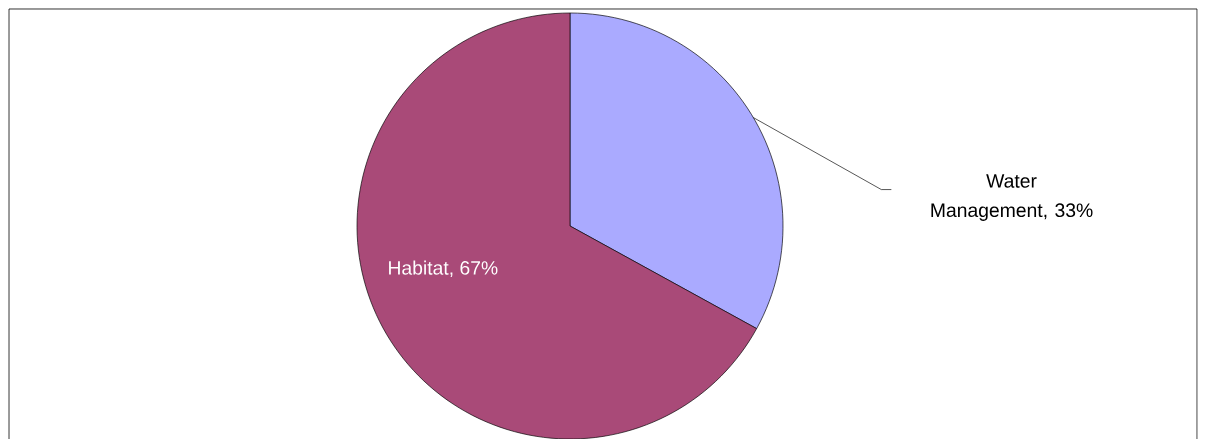 The image size is (1206, 439). I want to click on data-label: , 33%, so click(1068, 211).